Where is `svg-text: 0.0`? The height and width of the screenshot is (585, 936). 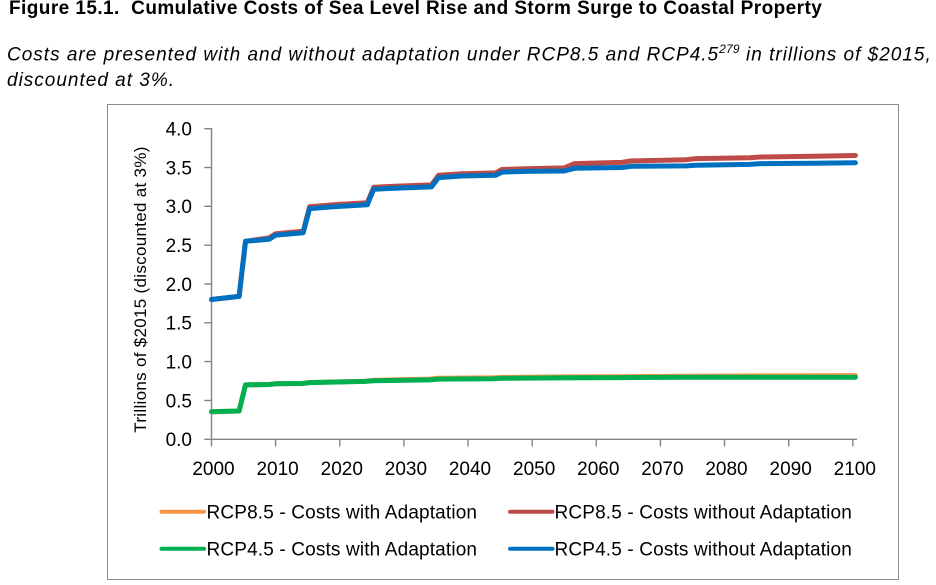
svg-text: 0.0 is located at coordinates (179, 440).